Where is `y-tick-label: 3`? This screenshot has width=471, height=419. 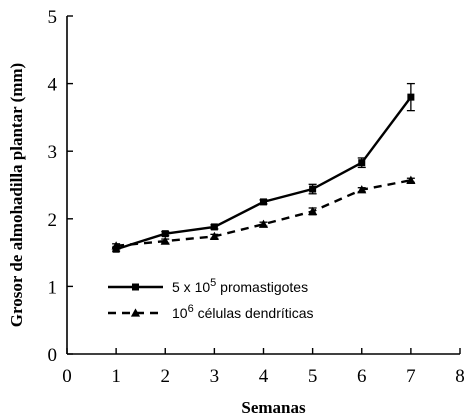
y-tick-label: 3 is located at coordinates (53, 152).